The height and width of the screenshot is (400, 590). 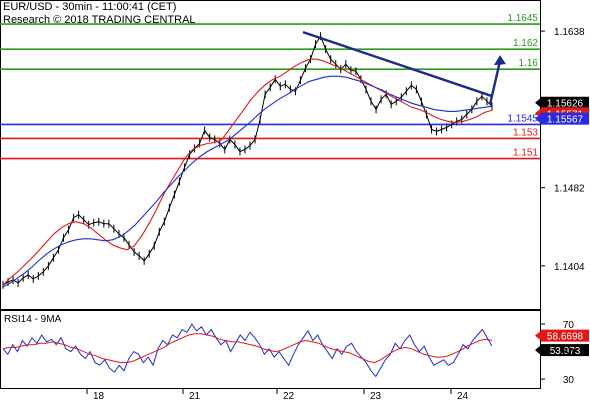 I want to click on rsi-tag-label-0: 58.6698, so click(x=565, y=337).